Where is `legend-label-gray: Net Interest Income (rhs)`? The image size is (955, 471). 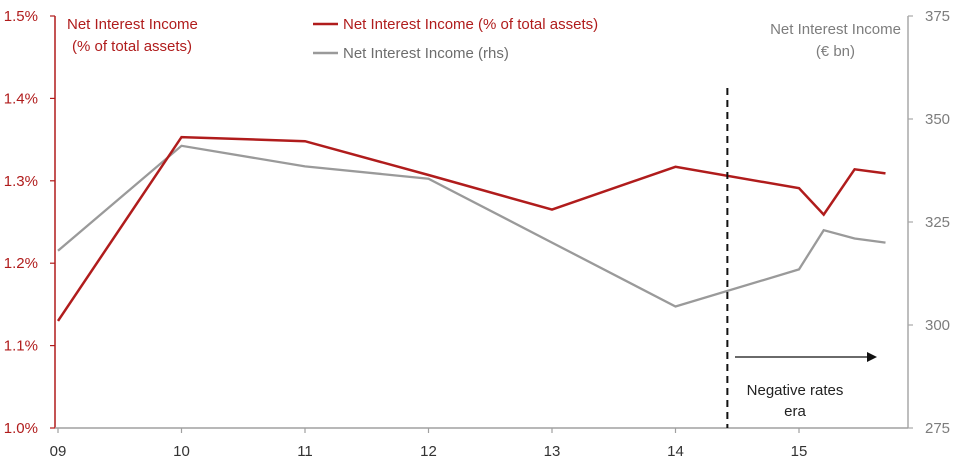 legend-label-gray: Net Interest Income (rhs) is located at coordinates (426, 53).